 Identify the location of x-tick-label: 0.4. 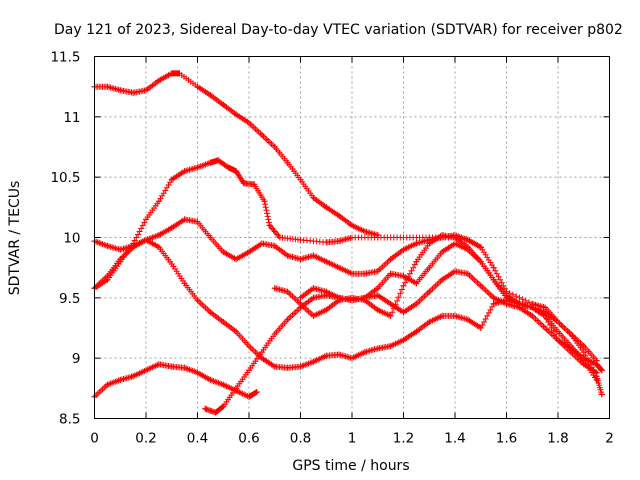
(197, 439).